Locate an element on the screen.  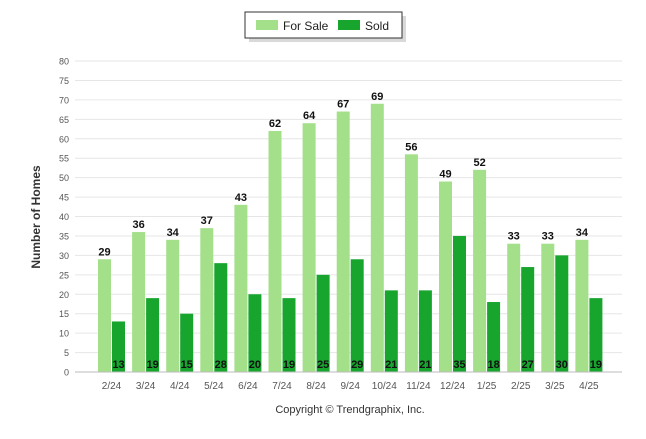
x-tick-label: 4/25 is located at coordinates (589, 386).